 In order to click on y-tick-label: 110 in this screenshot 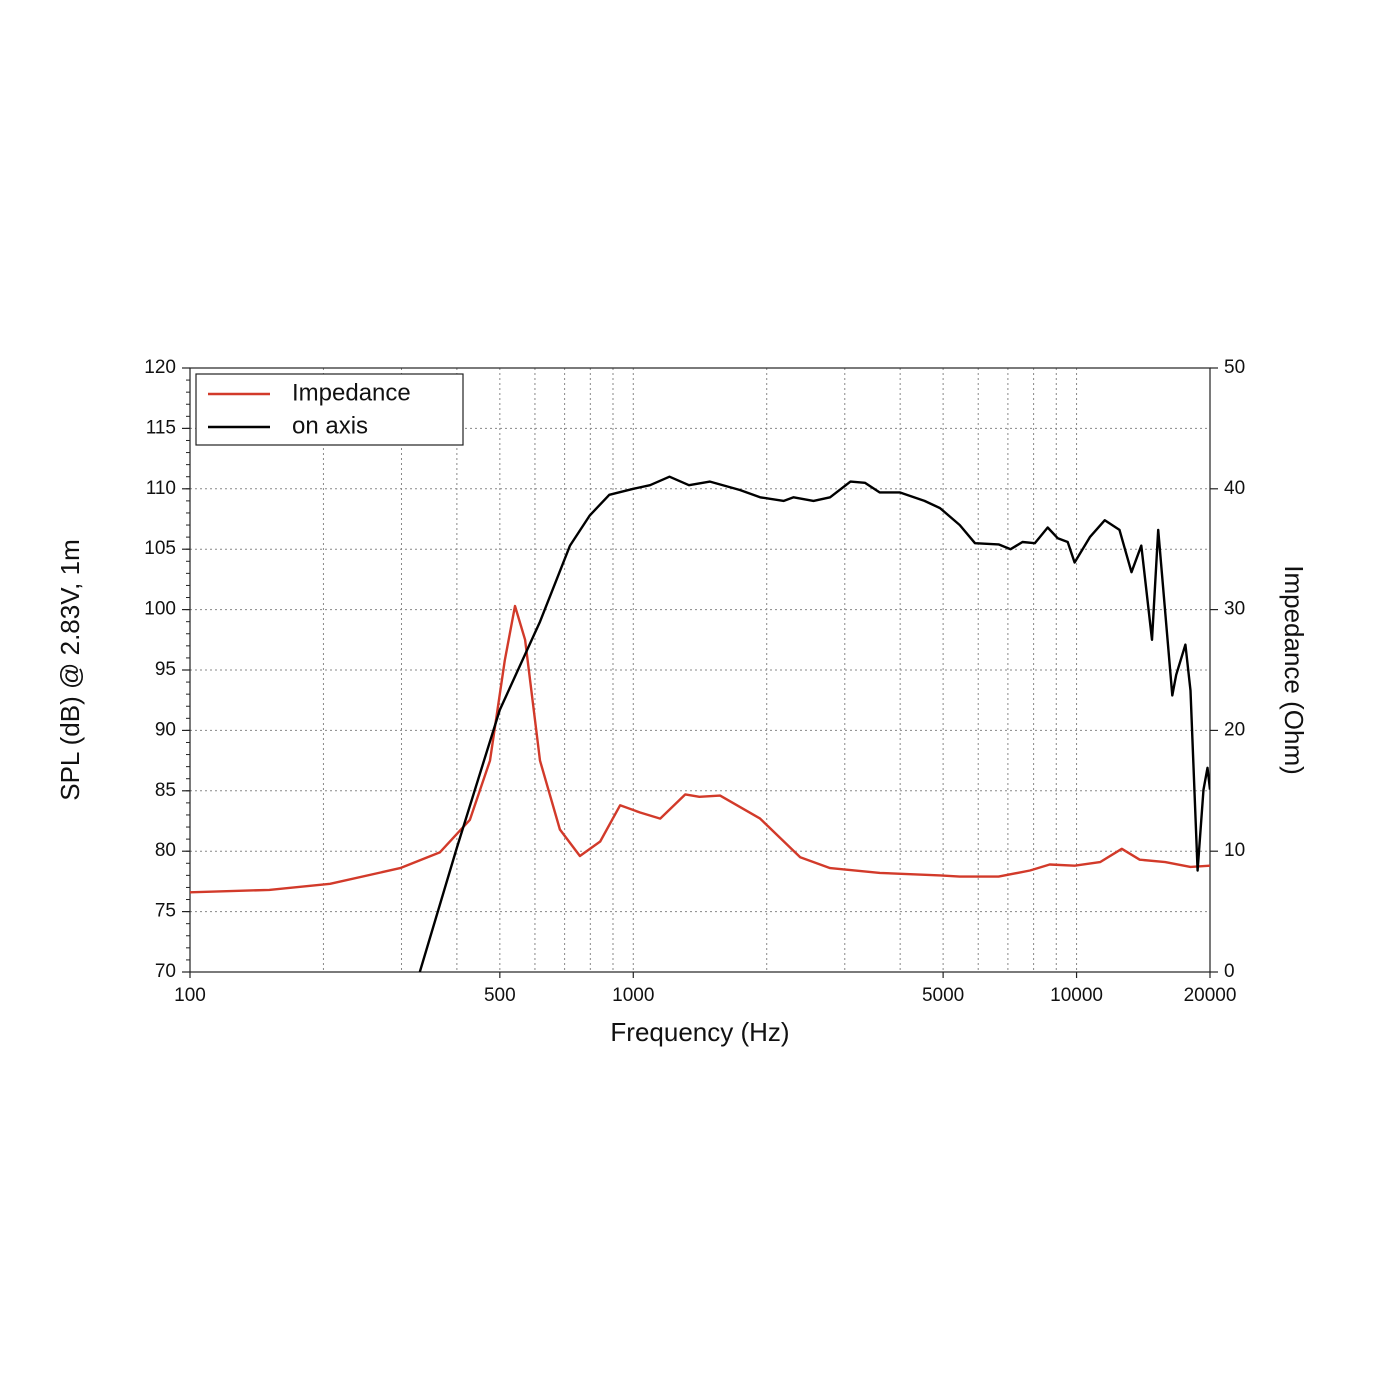, I will do `click(161, 488)`.